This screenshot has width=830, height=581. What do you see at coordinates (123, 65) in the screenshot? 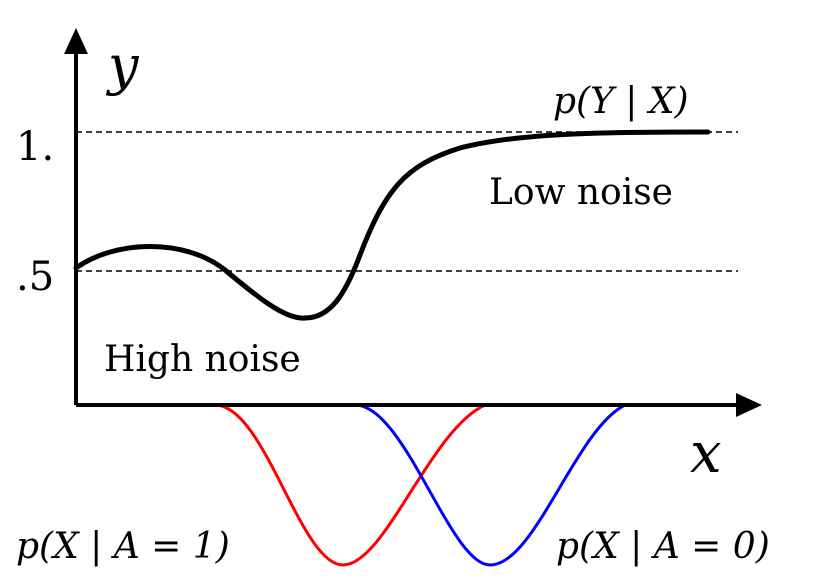
I see `y-axis-label: y` at bounding box center [123, 65].